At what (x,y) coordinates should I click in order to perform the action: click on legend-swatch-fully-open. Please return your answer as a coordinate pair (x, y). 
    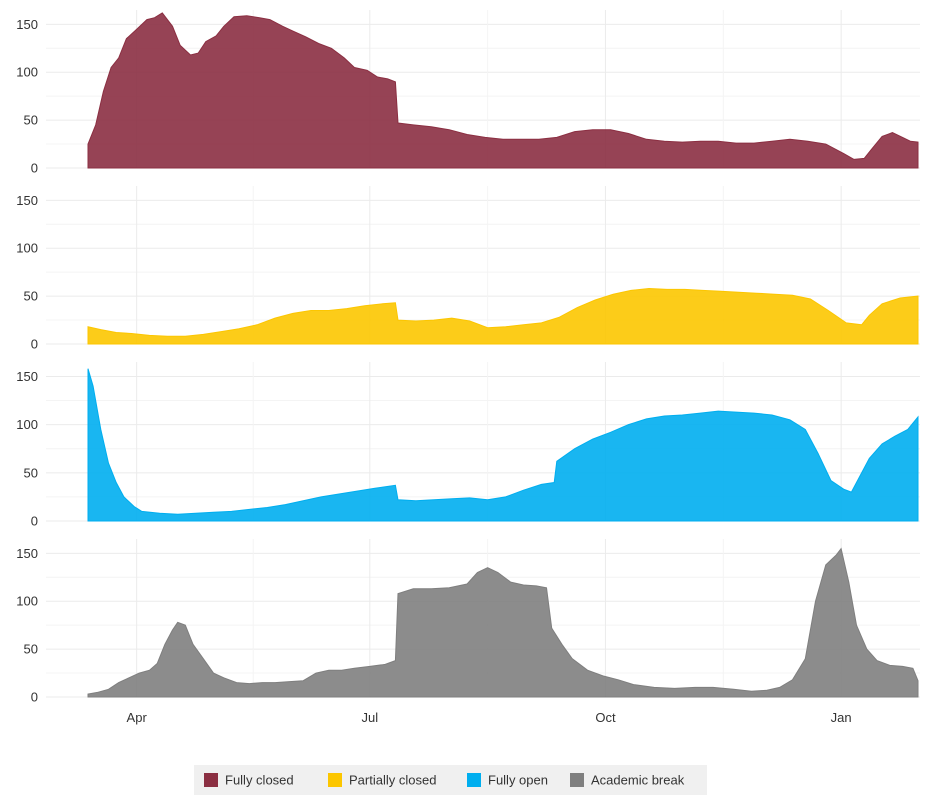
    Looking at the image, I should click on (474, 780).